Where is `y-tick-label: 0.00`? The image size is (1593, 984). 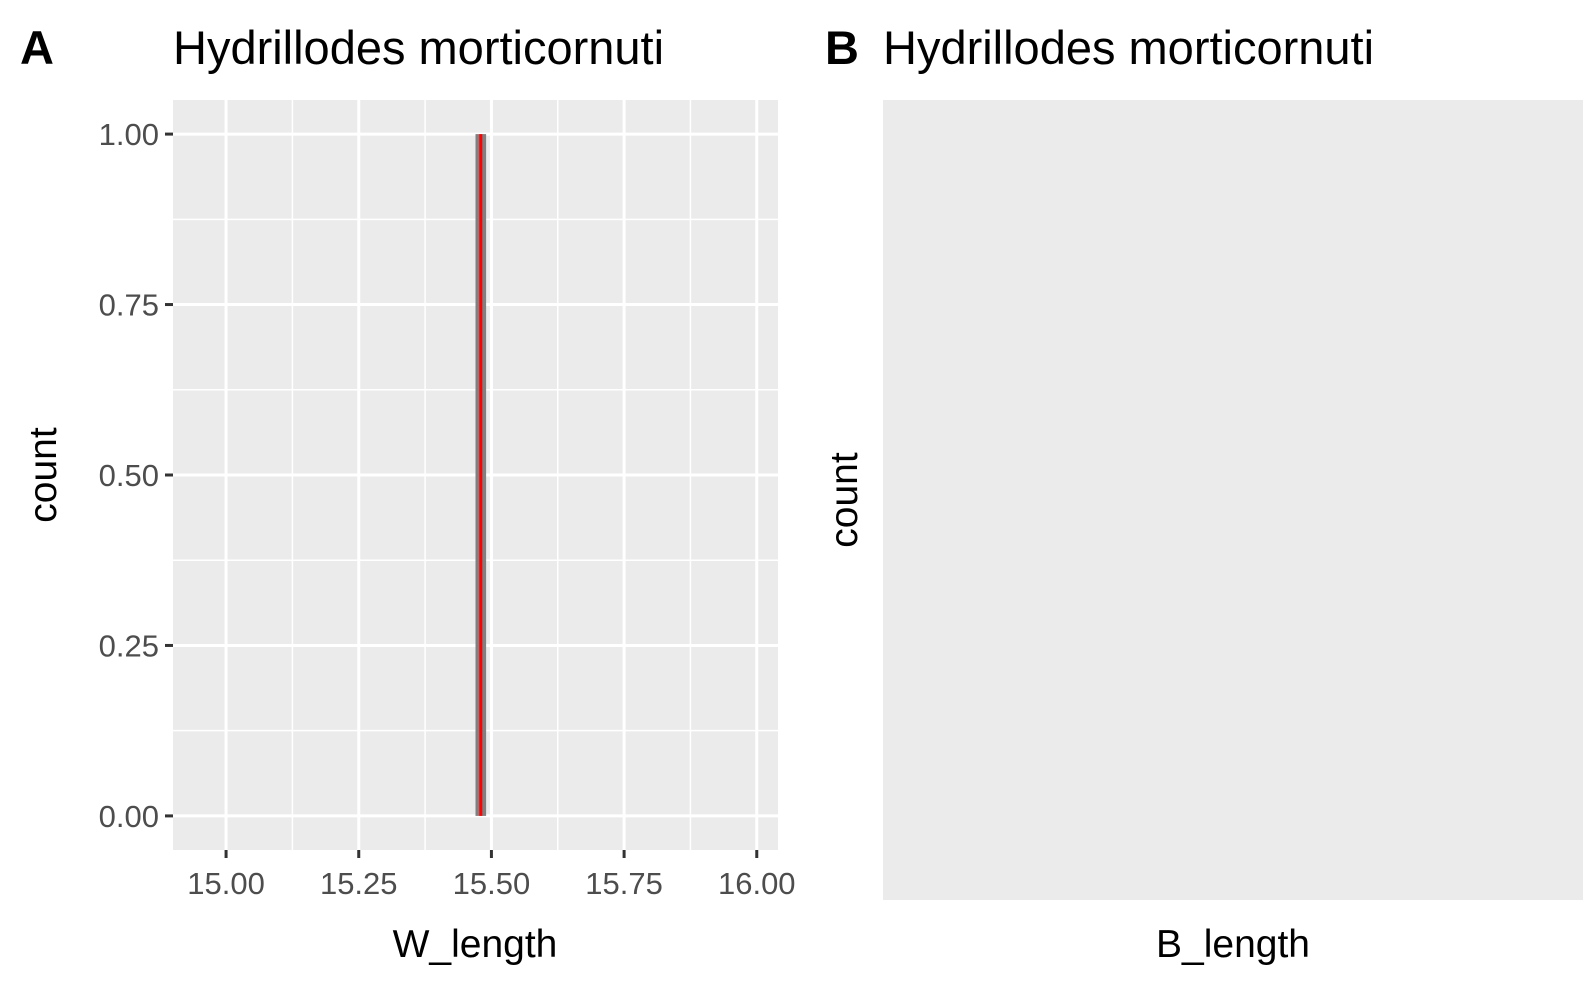
y-tick-label: 0.00 is located at coordinates (129, 816).